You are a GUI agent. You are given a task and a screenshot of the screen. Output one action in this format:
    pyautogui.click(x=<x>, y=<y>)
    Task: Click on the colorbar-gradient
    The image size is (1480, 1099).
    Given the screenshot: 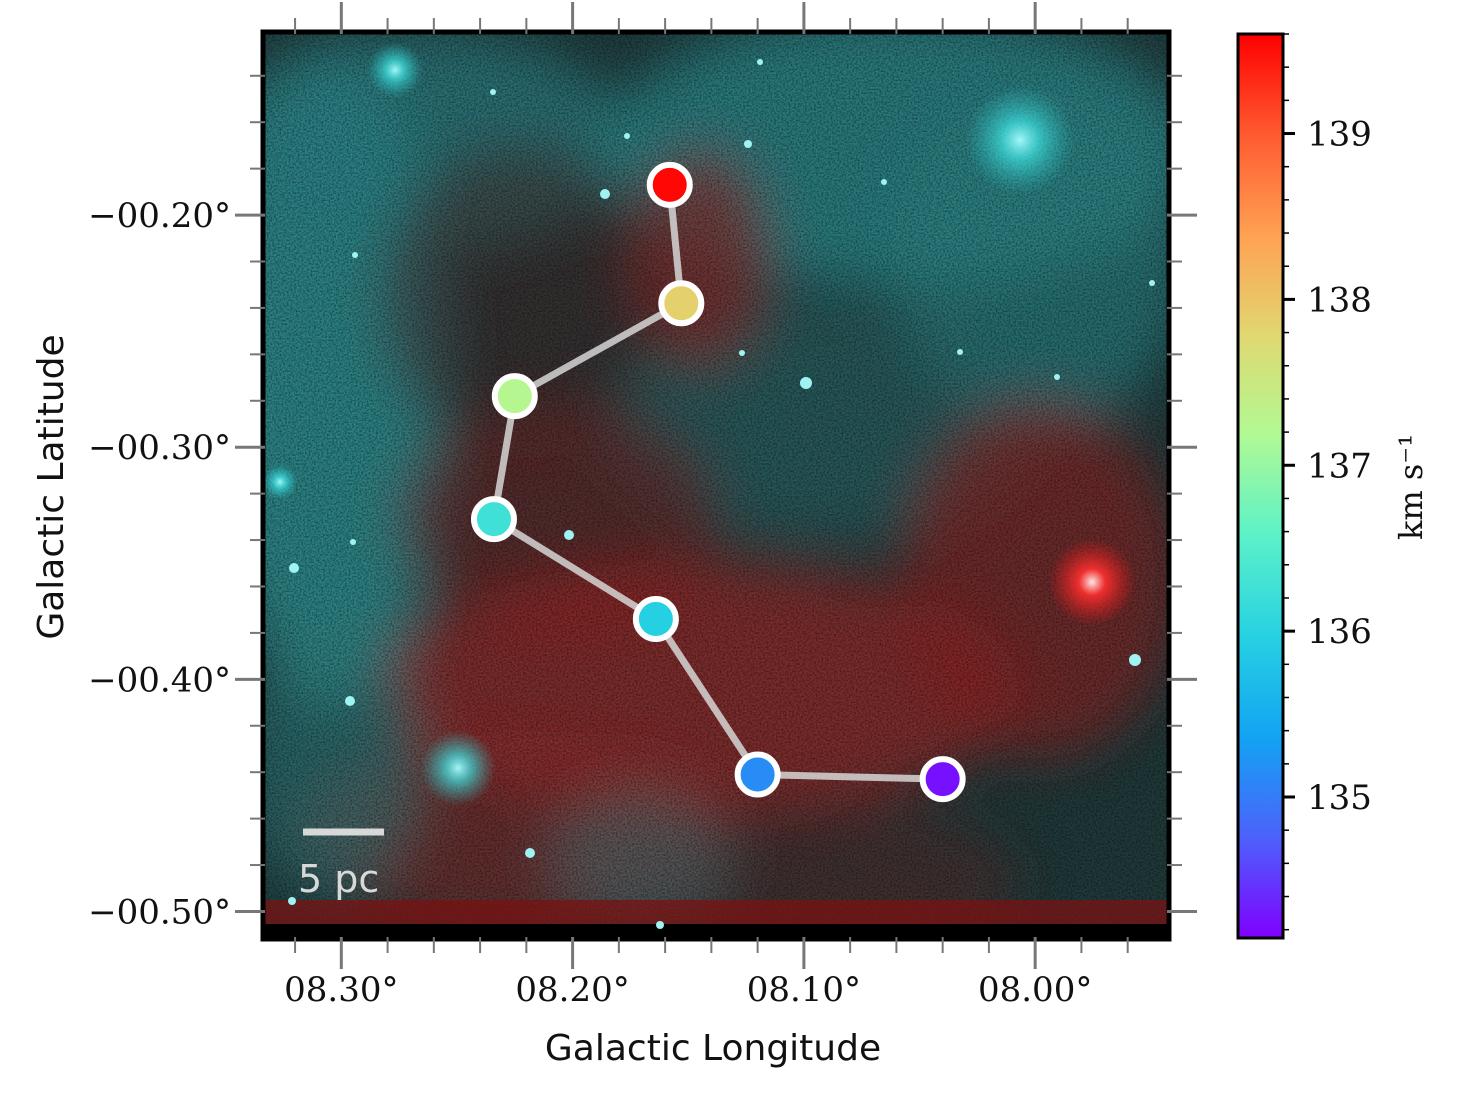 What is the action you would take?
    pyautogui.click(x=1260, y=486)
    